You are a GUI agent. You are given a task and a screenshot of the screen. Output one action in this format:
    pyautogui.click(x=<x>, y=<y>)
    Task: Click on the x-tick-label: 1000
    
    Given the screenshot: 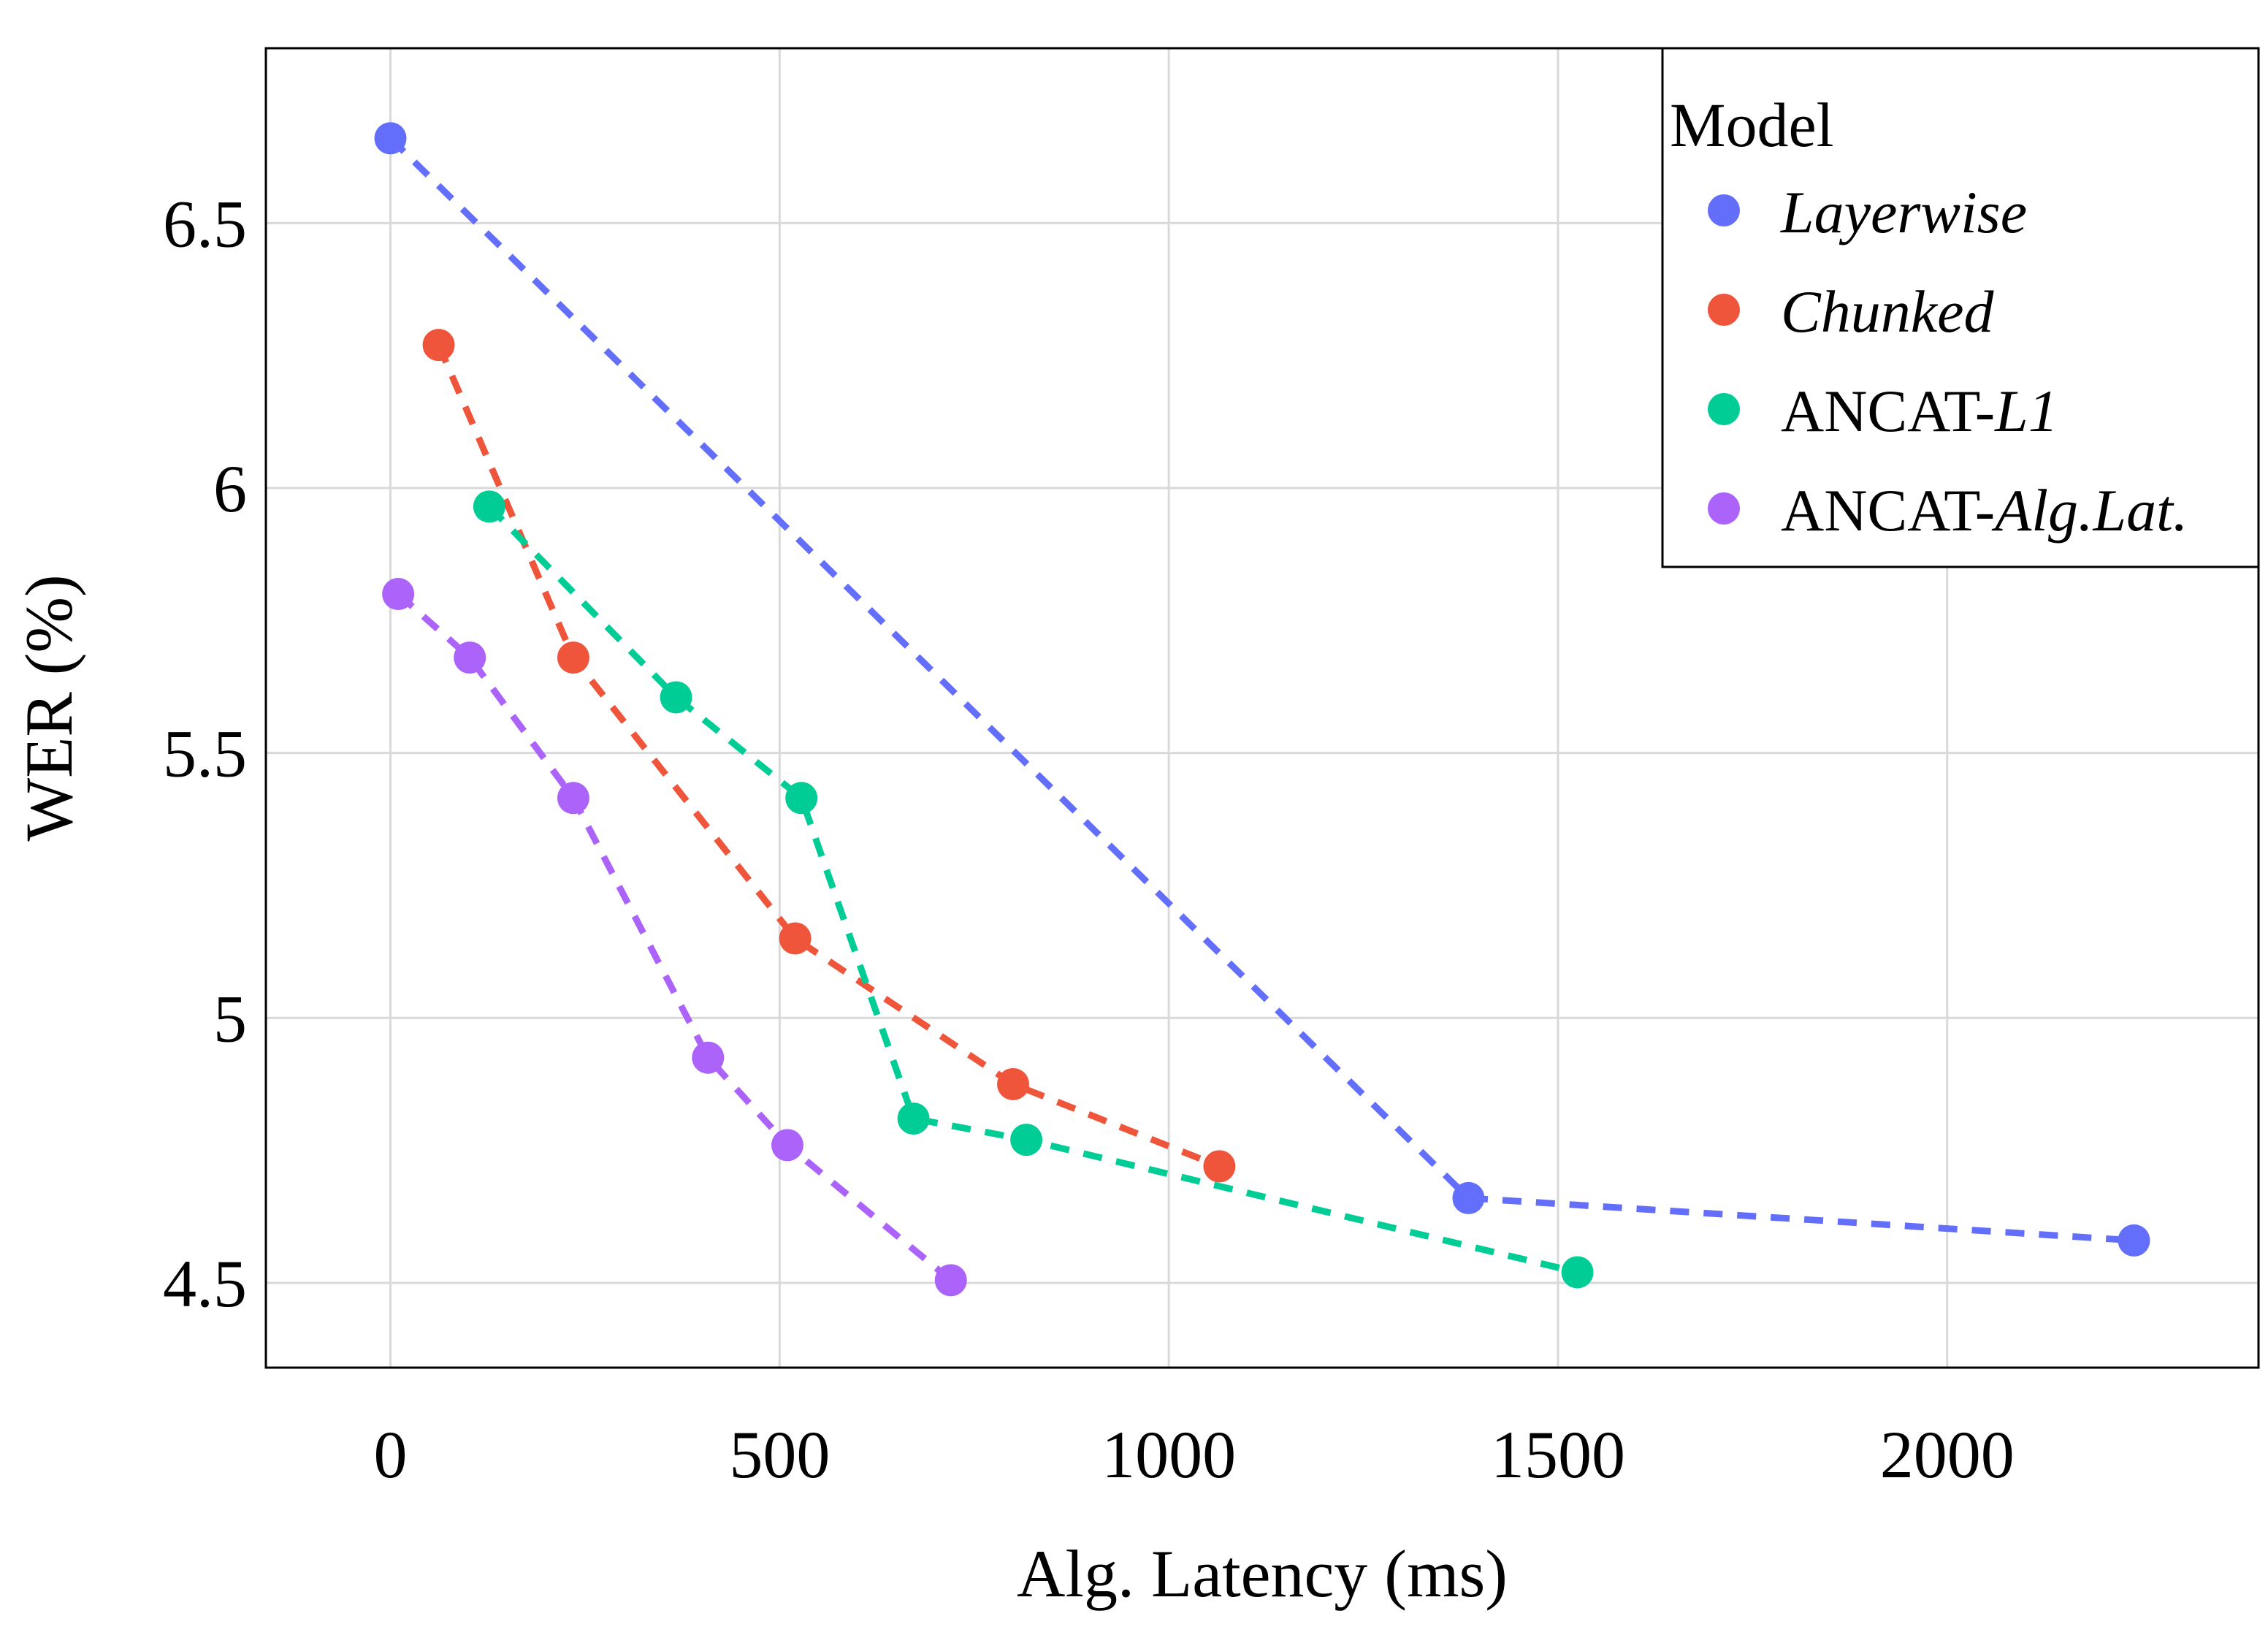 What is the action you would take?
    pyautogui.click(x=1168, y=1454)
    